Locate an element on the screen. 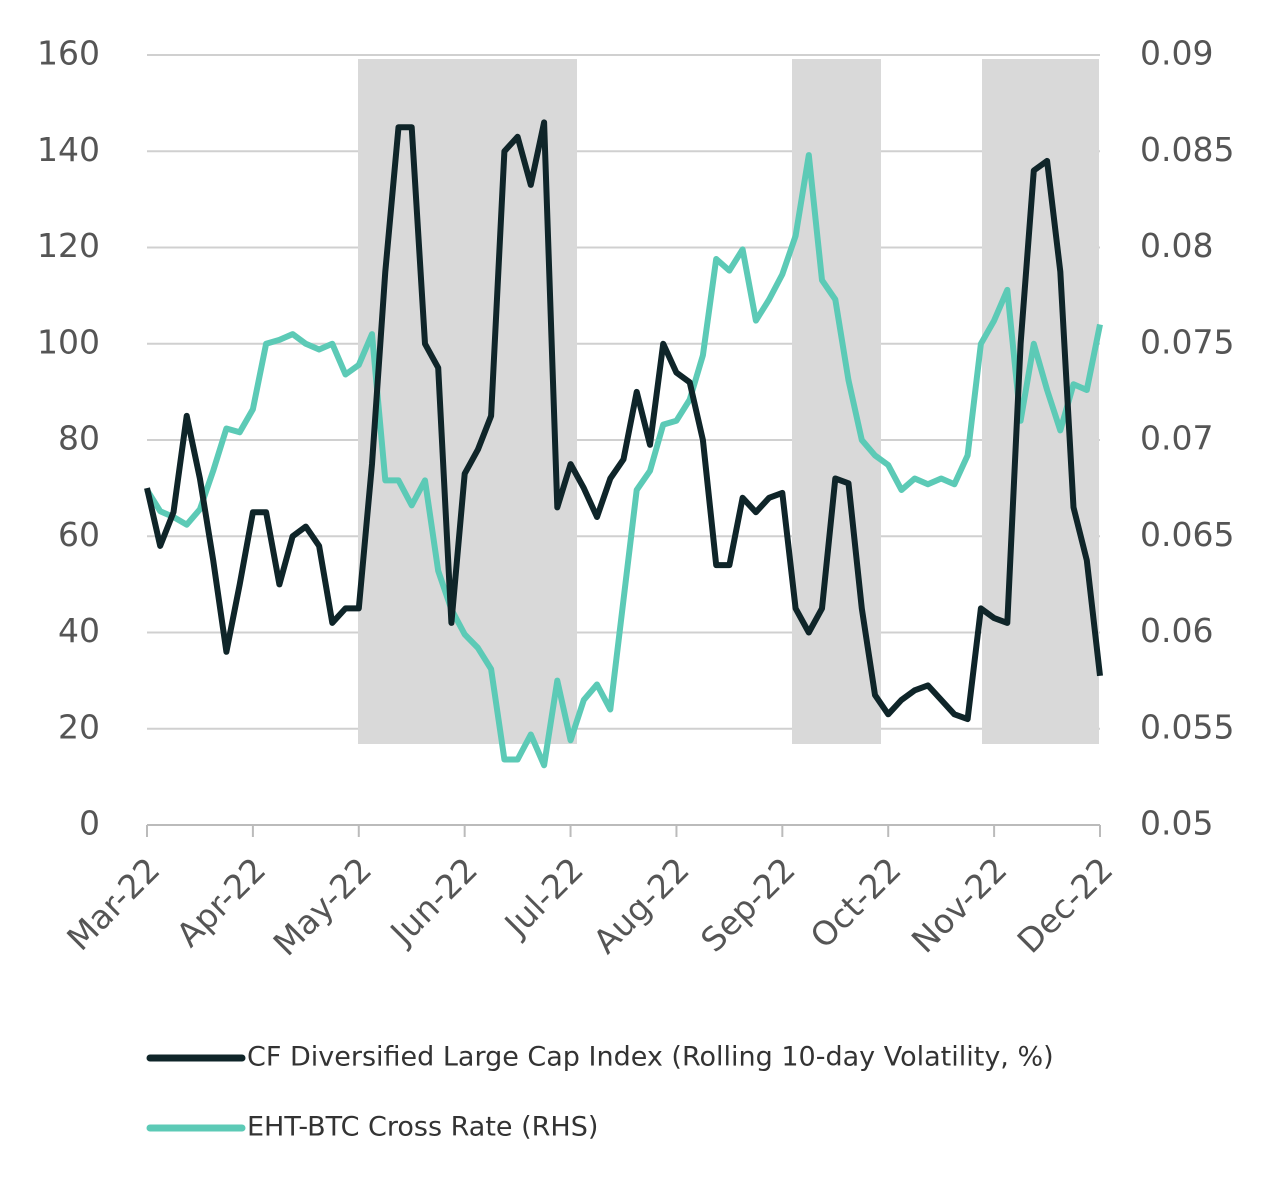 The height and width of the screenshot is (1187, 1269). y-tick-label: 0 is located at coordinates (89, 823).